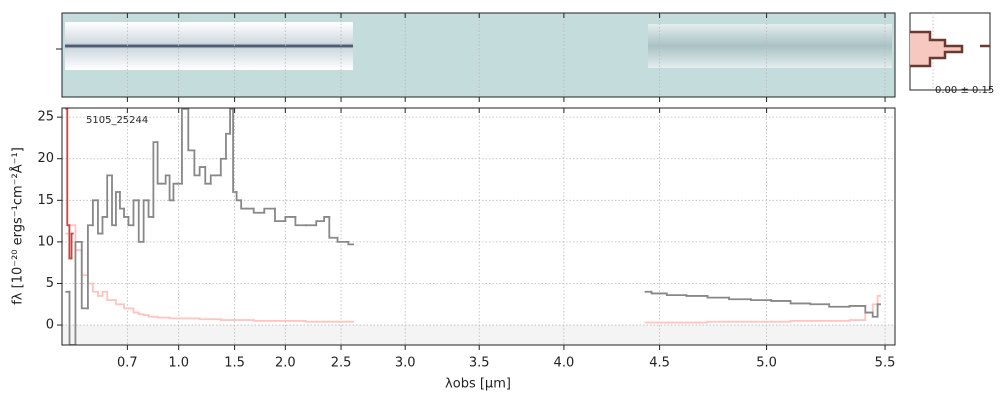 This screenshot has width=1000, height=400. What do you see at coordinates (951, 54) in the screenshot?
I see `profile-panel: 0.00 ± 0.15` at bounding box center [951, 54].